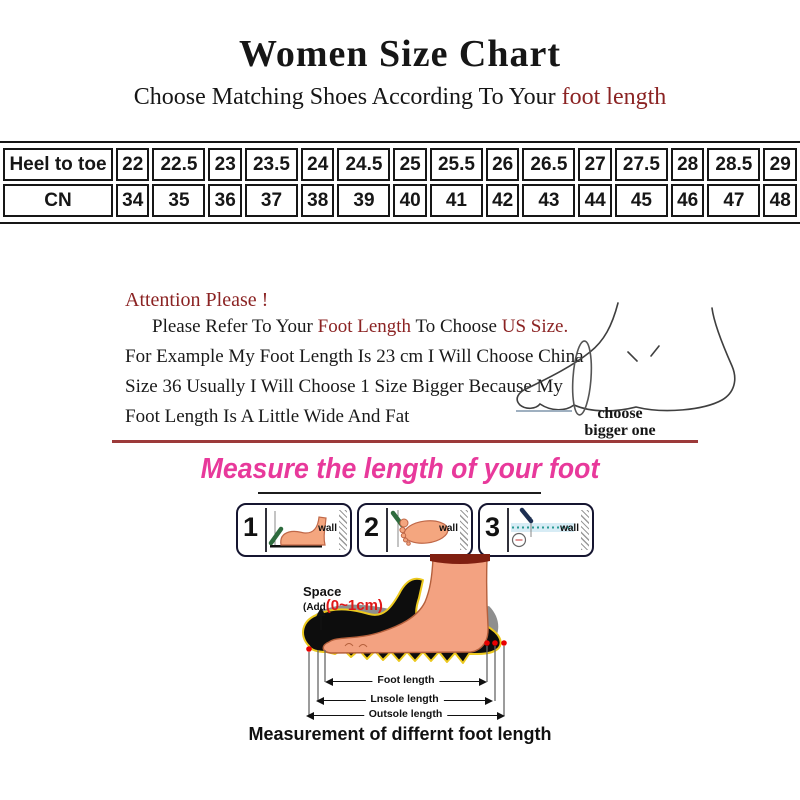 The image size is (800, 800). Describe the element at coordinates (399, 493) in the screenshot. I see `steps-top-rule` at that location.